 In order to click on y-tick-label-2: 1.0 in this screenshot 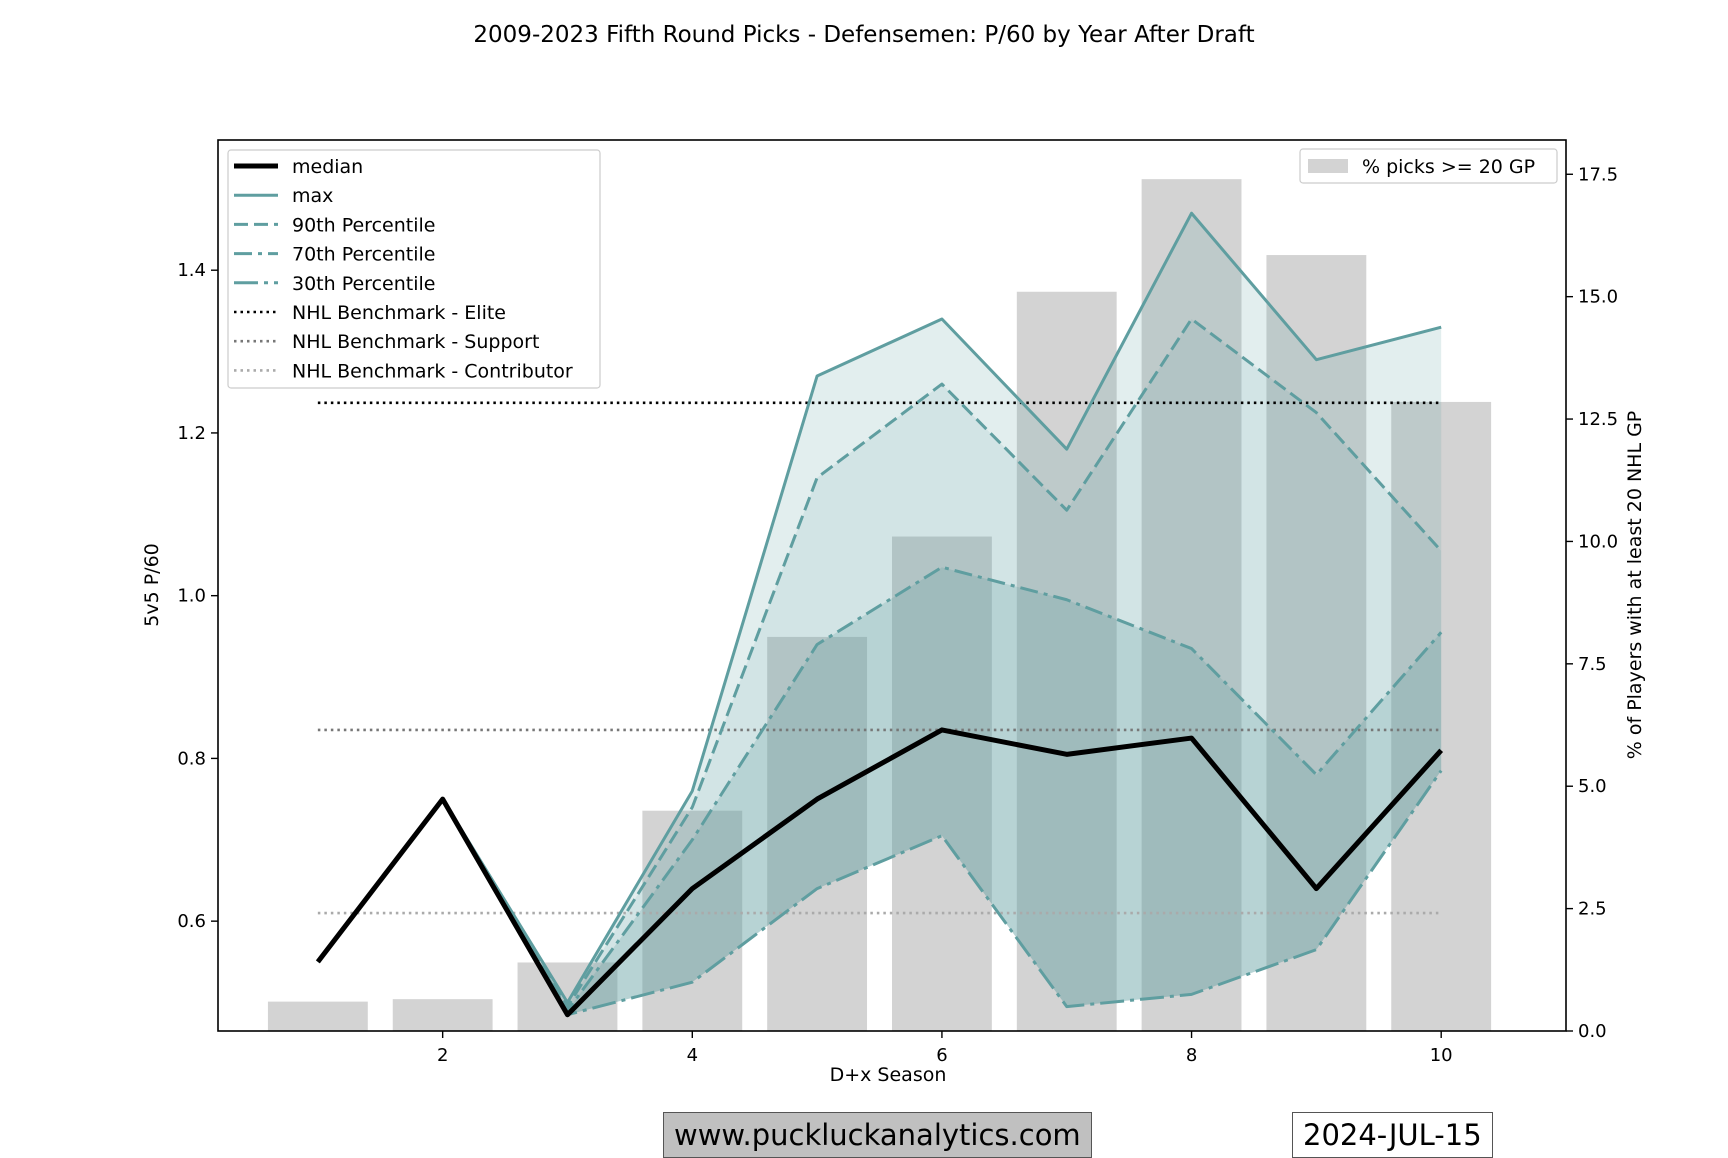, I will do `click(191, 596)`.